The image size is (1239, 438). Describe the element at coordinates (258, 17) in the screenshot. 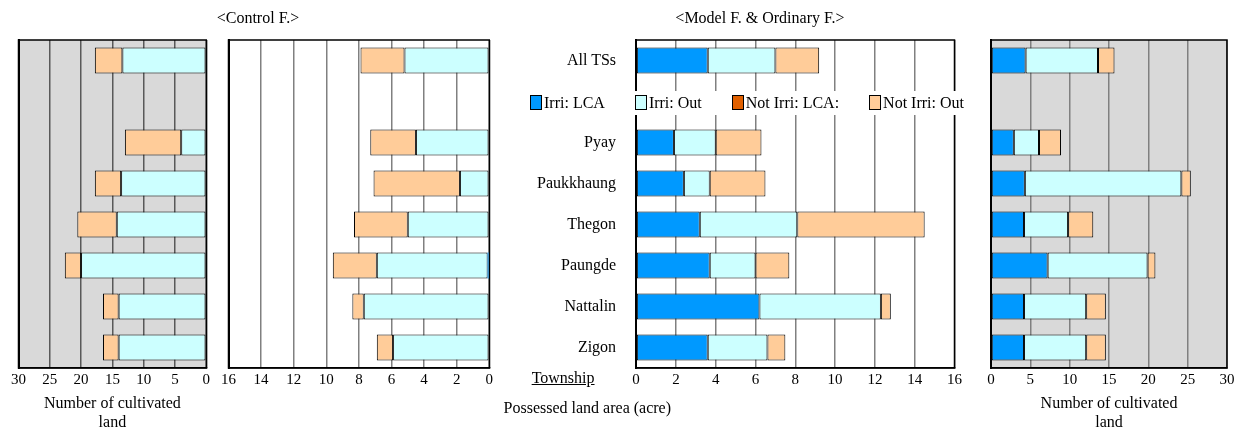

I see `chart-title: <Control F.>` at that location.